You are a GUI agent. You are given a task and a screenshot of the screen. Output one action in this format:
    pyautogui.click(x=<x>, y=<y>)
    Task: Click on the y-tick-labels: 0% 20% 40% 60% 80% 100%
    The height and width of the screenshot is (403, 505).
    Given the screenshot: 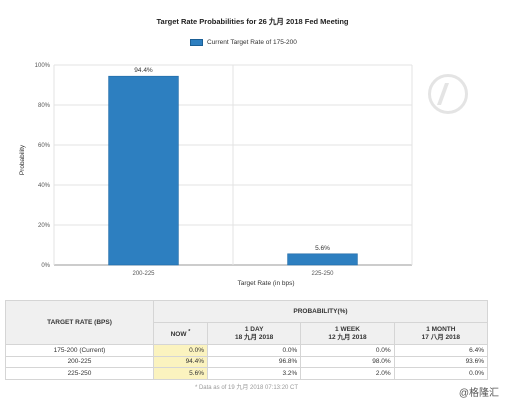 What is the action you would take?
    pyautogui.click(x=43, y=166)
    